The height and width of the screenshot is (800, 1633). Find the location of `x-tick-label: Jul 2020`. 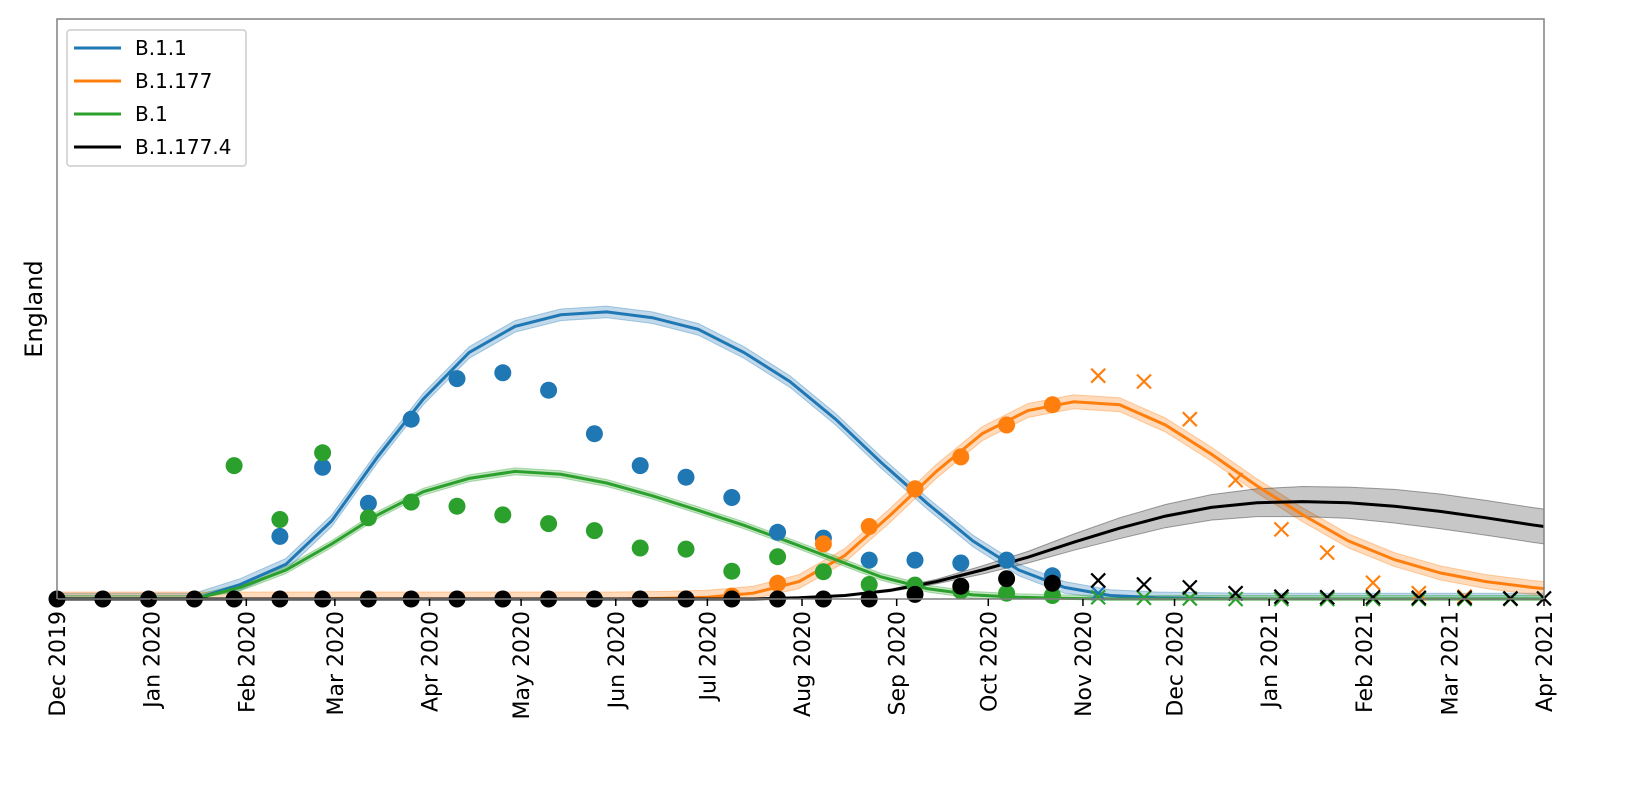

x-tick-label: Jul 2020 is located at coordinates (708, 657).